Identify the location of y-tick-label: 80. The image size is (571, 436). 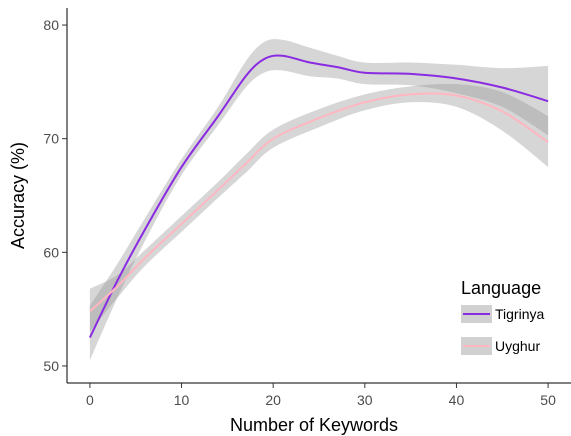
(51, 25).